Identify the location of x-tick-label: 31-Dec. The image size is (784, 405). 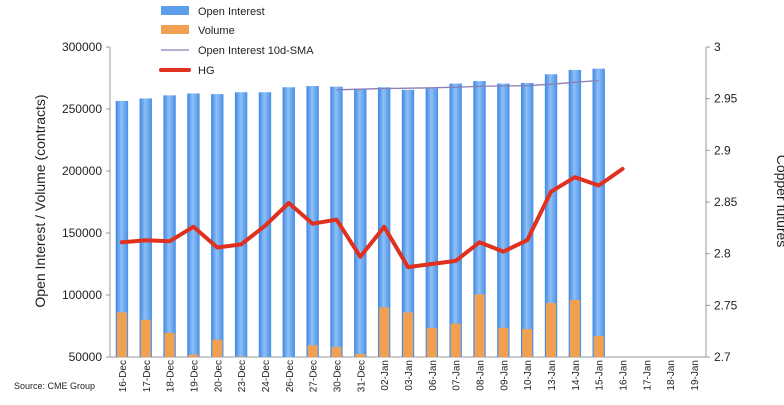
(361, 376).